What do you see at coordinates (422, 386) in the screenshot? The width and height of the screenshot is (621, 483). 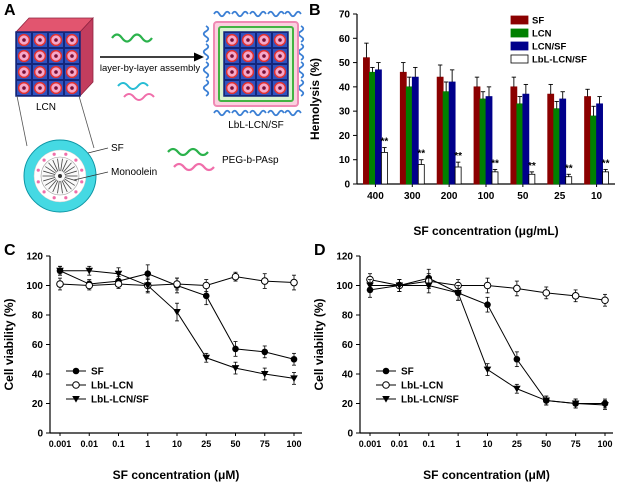 I see `svg-text: LbL-LCN` at bounding box center [422, 386].